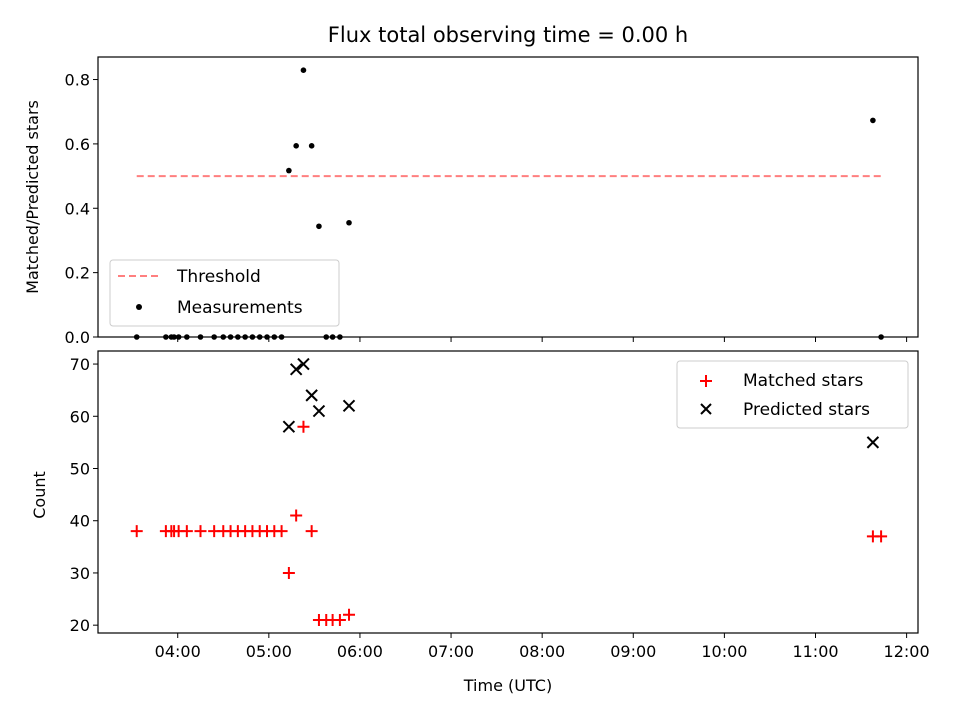 The width and height of the screenshot is (960, 720). Describe the element at coordinates (77, 273) in the screenshot. I see `ratio-y-tick-label: 0.2` at that location.